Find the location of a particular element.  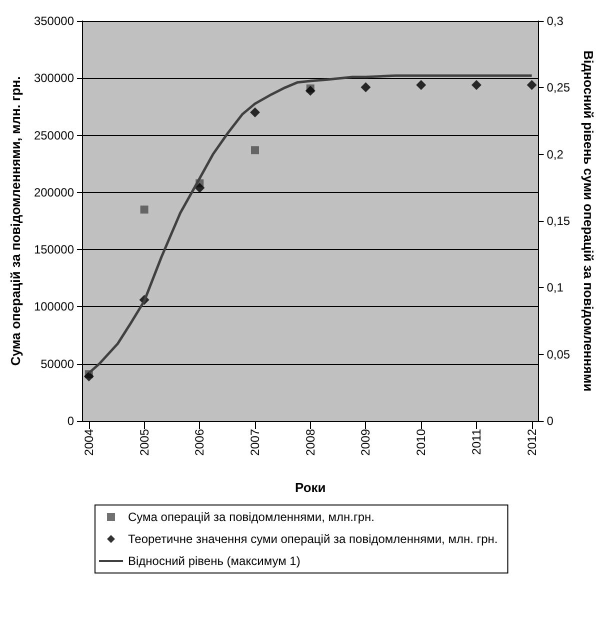

y-tick-label: 0 is located at coordinates (70, 421).